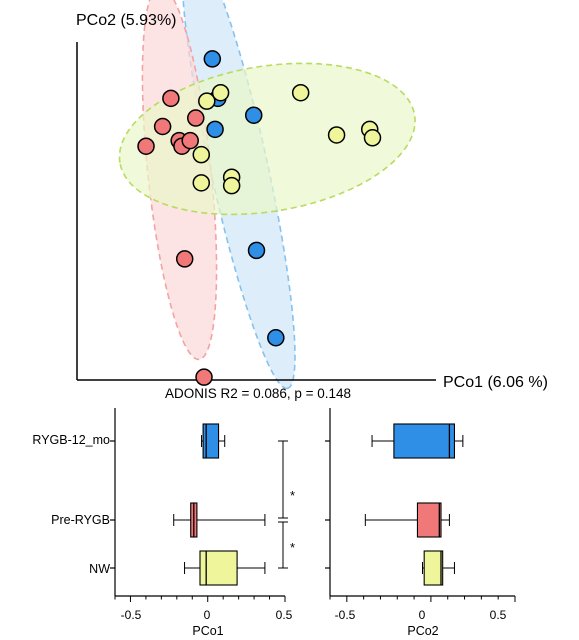  What do you see at coordinates (258, 393) in the screenshot?
I see `adonis-annotation: ADONIS R2 = 0.086, p = 0.148` at bounding box center [258, 393].